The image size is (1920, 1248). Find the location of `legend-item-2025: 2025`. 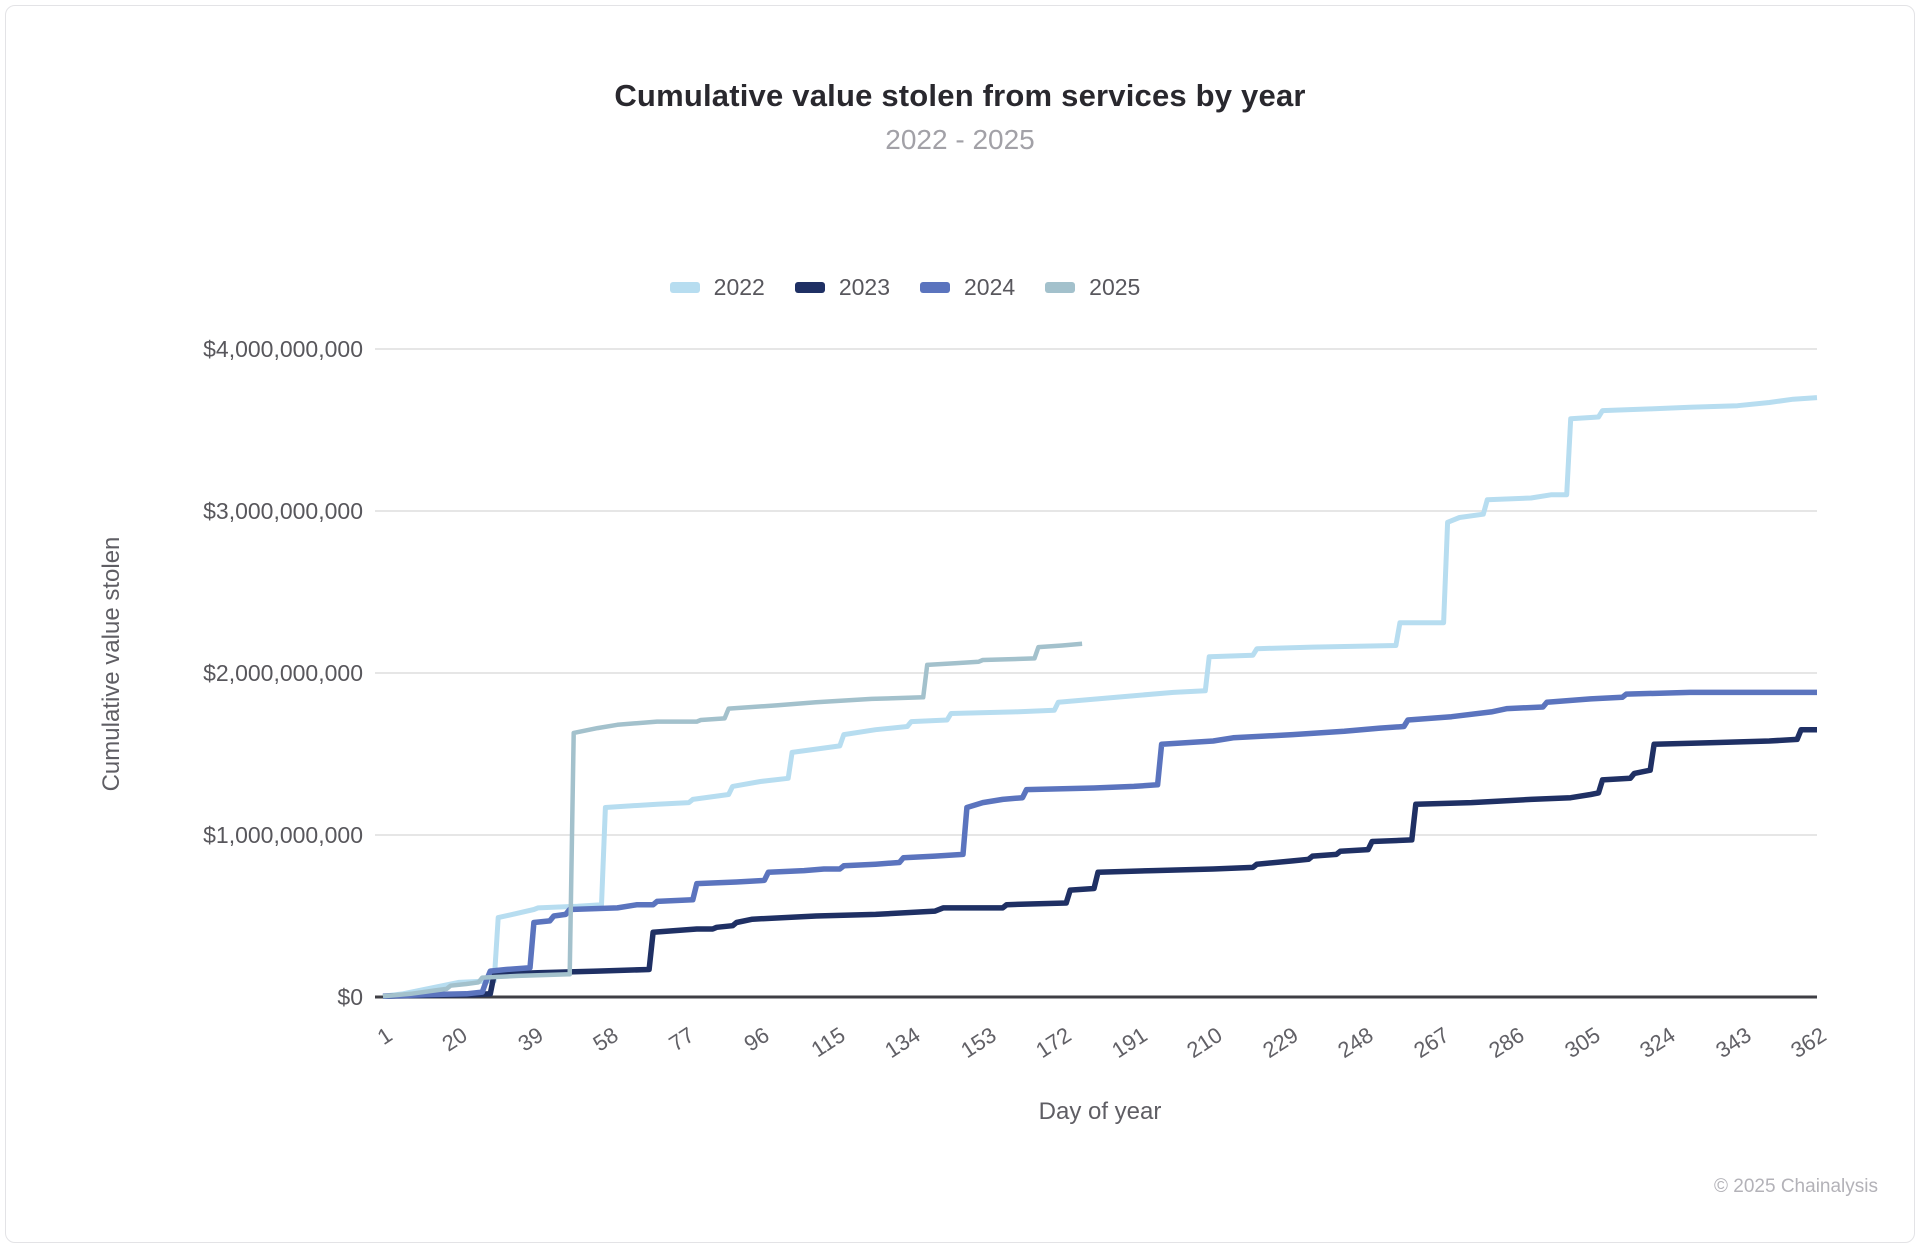

legend-item-2025: 2025 is located at coordinates (1092, 287).